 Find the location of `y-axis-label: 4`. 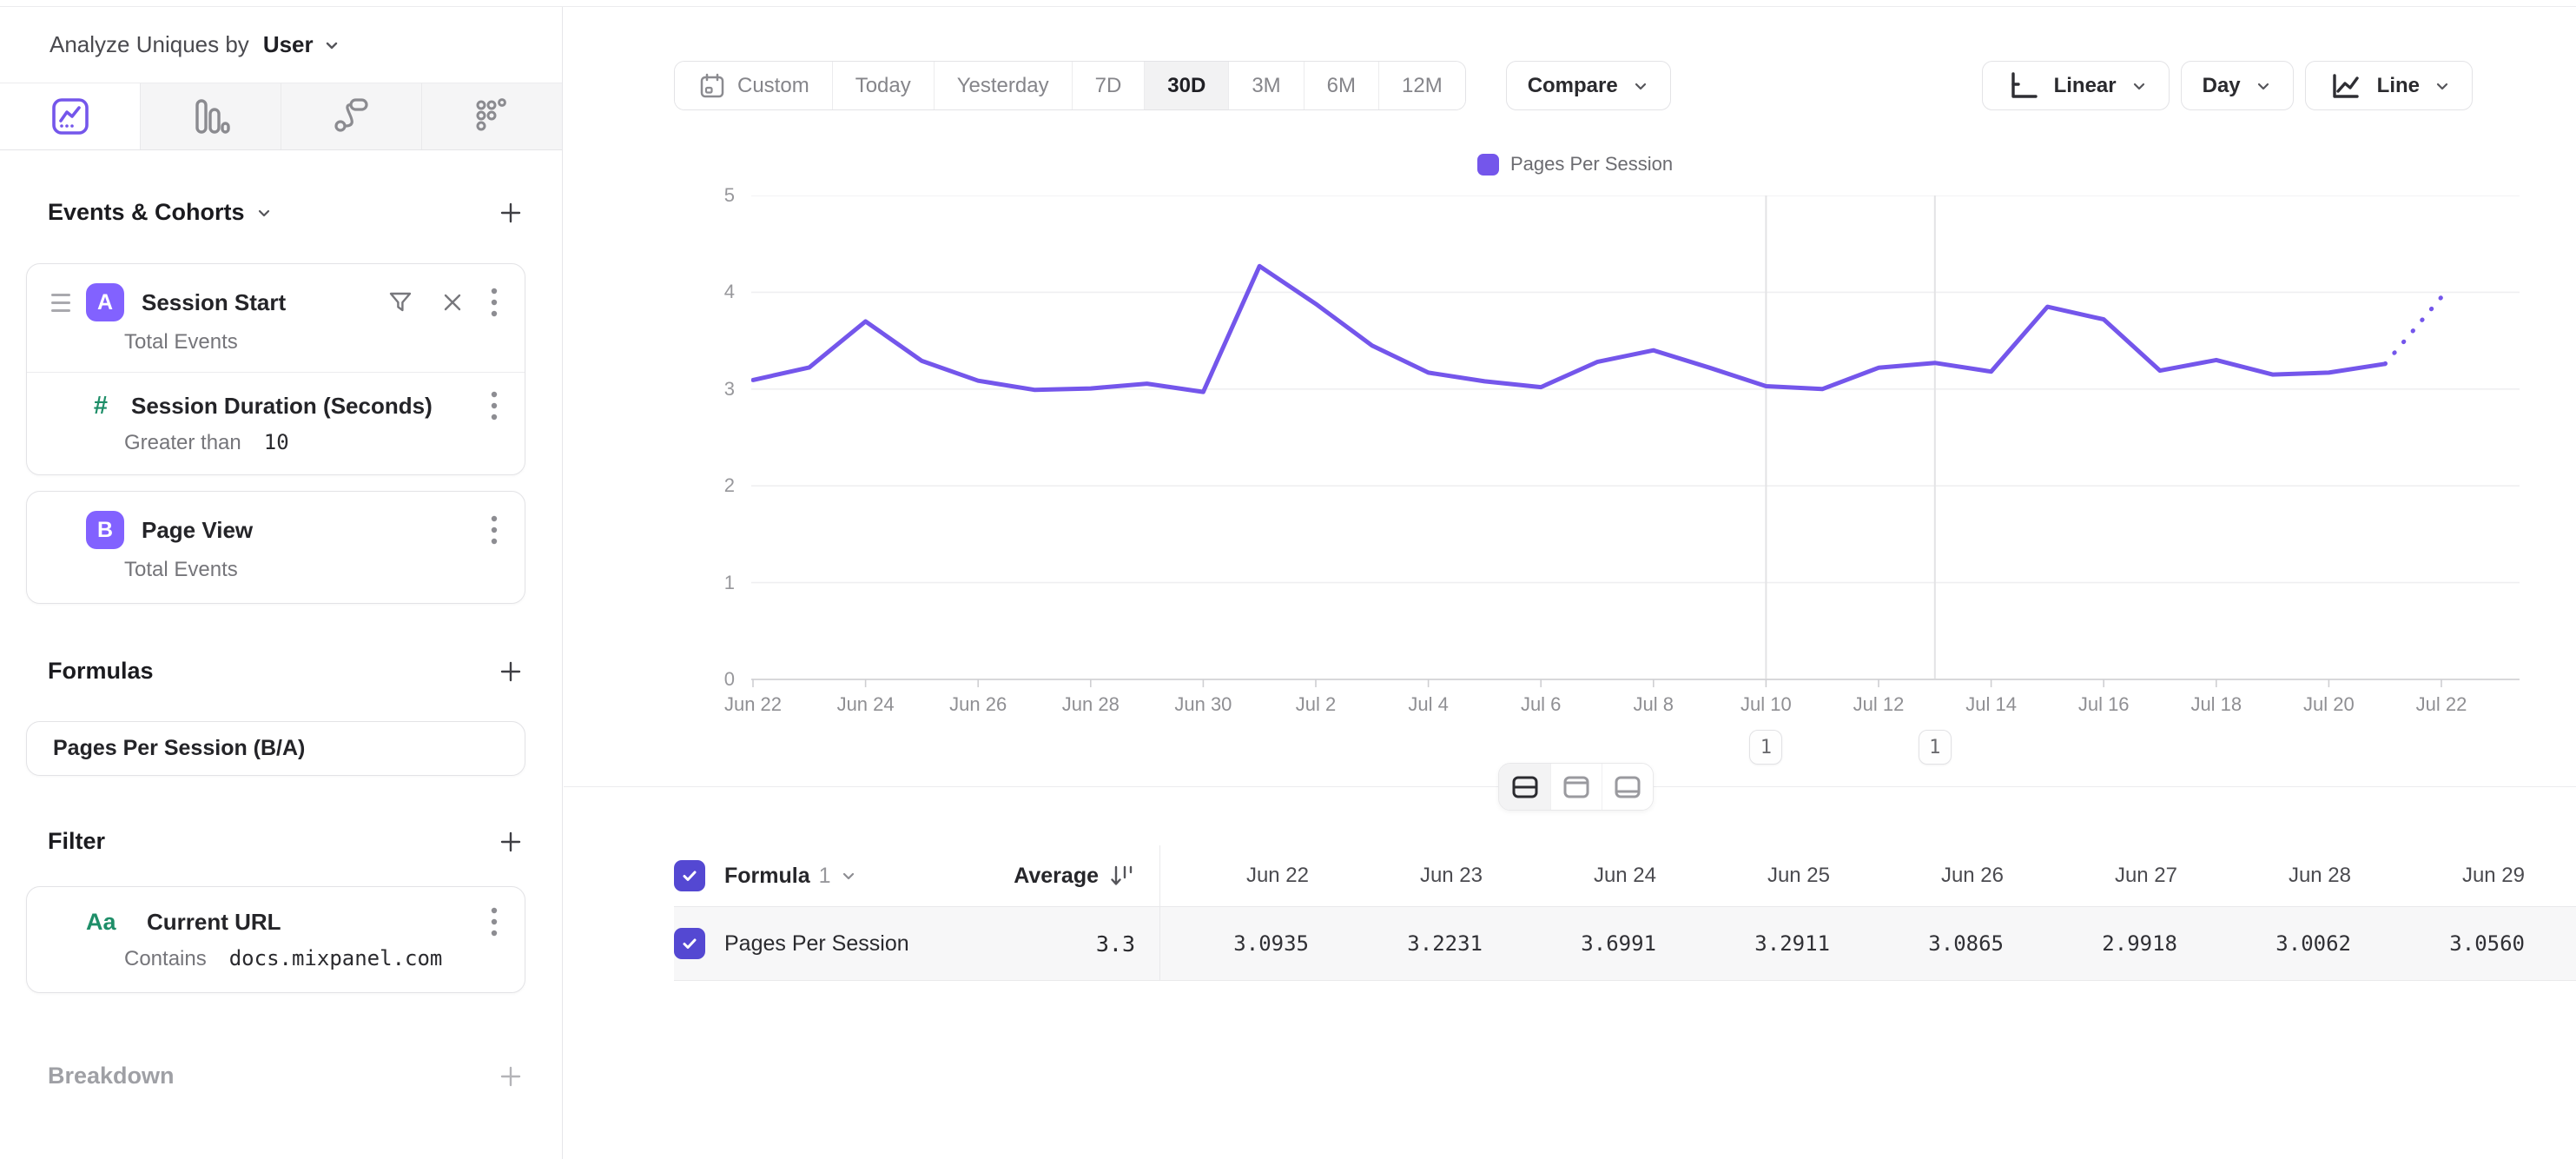

y-axis-label: 4 is located at coordinates (729, 292).